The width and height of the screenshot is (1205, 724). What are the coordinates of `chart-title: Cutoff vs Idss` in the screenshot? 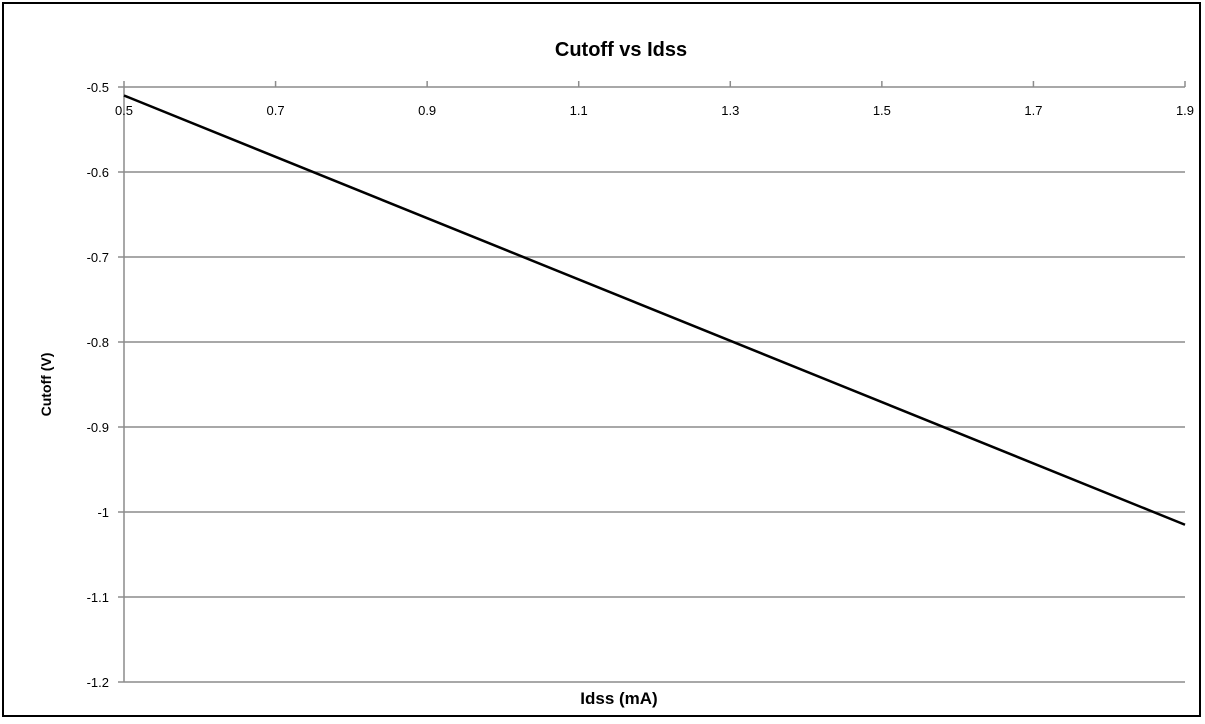 It's located at (621, 50).